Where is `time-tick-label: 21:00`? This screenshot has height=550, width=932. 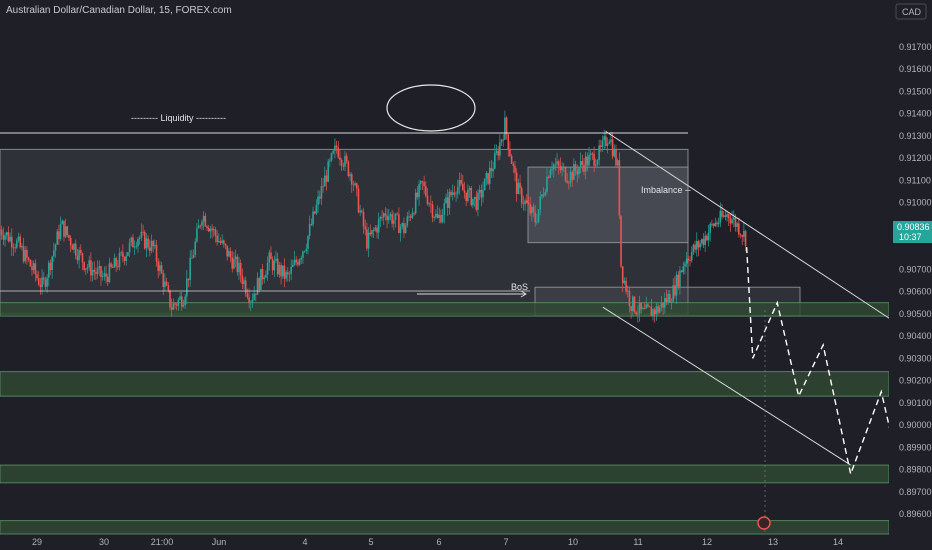 time-tick-label: 21:00 is located at coordinates (162, 542).